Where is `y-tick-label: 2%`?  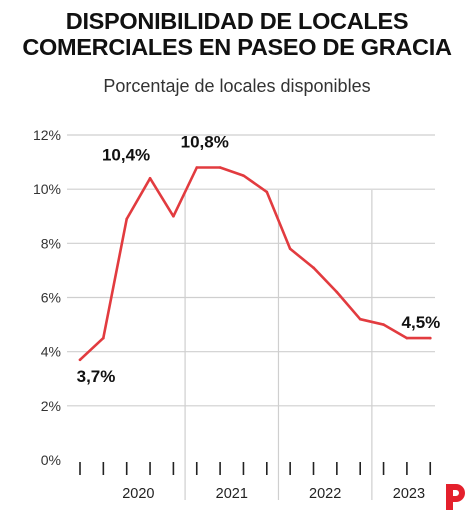 y-tick-label: 2% is located at coordinates (51, 406).